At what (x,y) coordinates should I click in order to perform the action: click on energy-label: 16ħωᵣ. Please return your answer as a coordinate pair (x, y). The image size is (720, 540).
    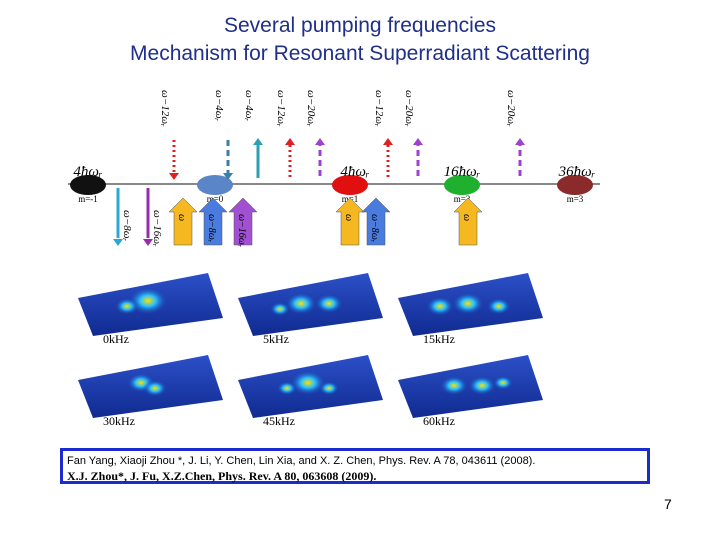
    Looking at the image, I should click on (462, 172).